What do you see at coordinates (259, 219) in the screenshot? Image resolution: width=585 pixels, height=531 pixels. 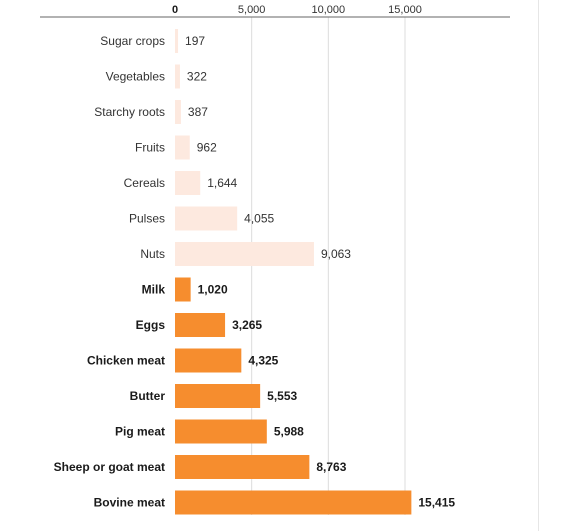 I see `value-label: 4,055` at bounding box center [259, 219].